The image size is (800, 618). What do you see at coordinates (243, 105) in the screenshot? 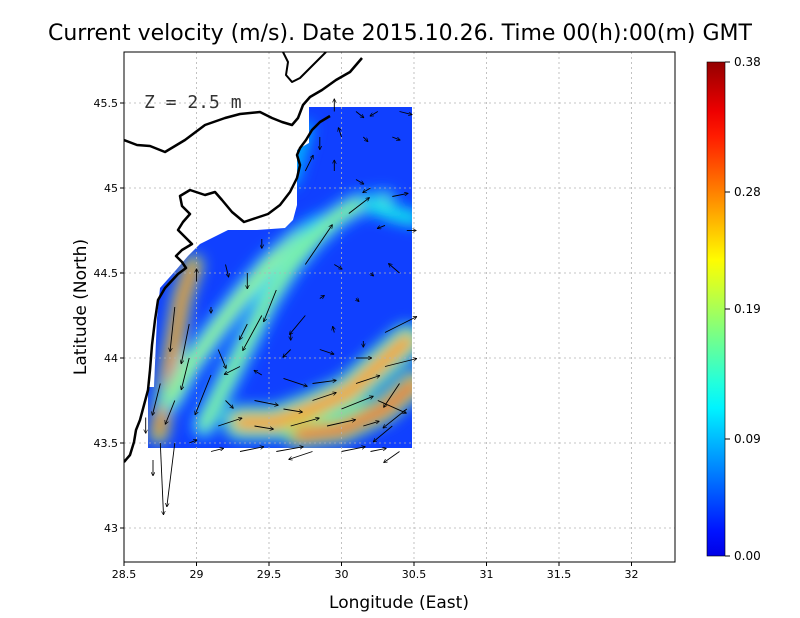
I see `coastline` at bounding box center [243, 105].